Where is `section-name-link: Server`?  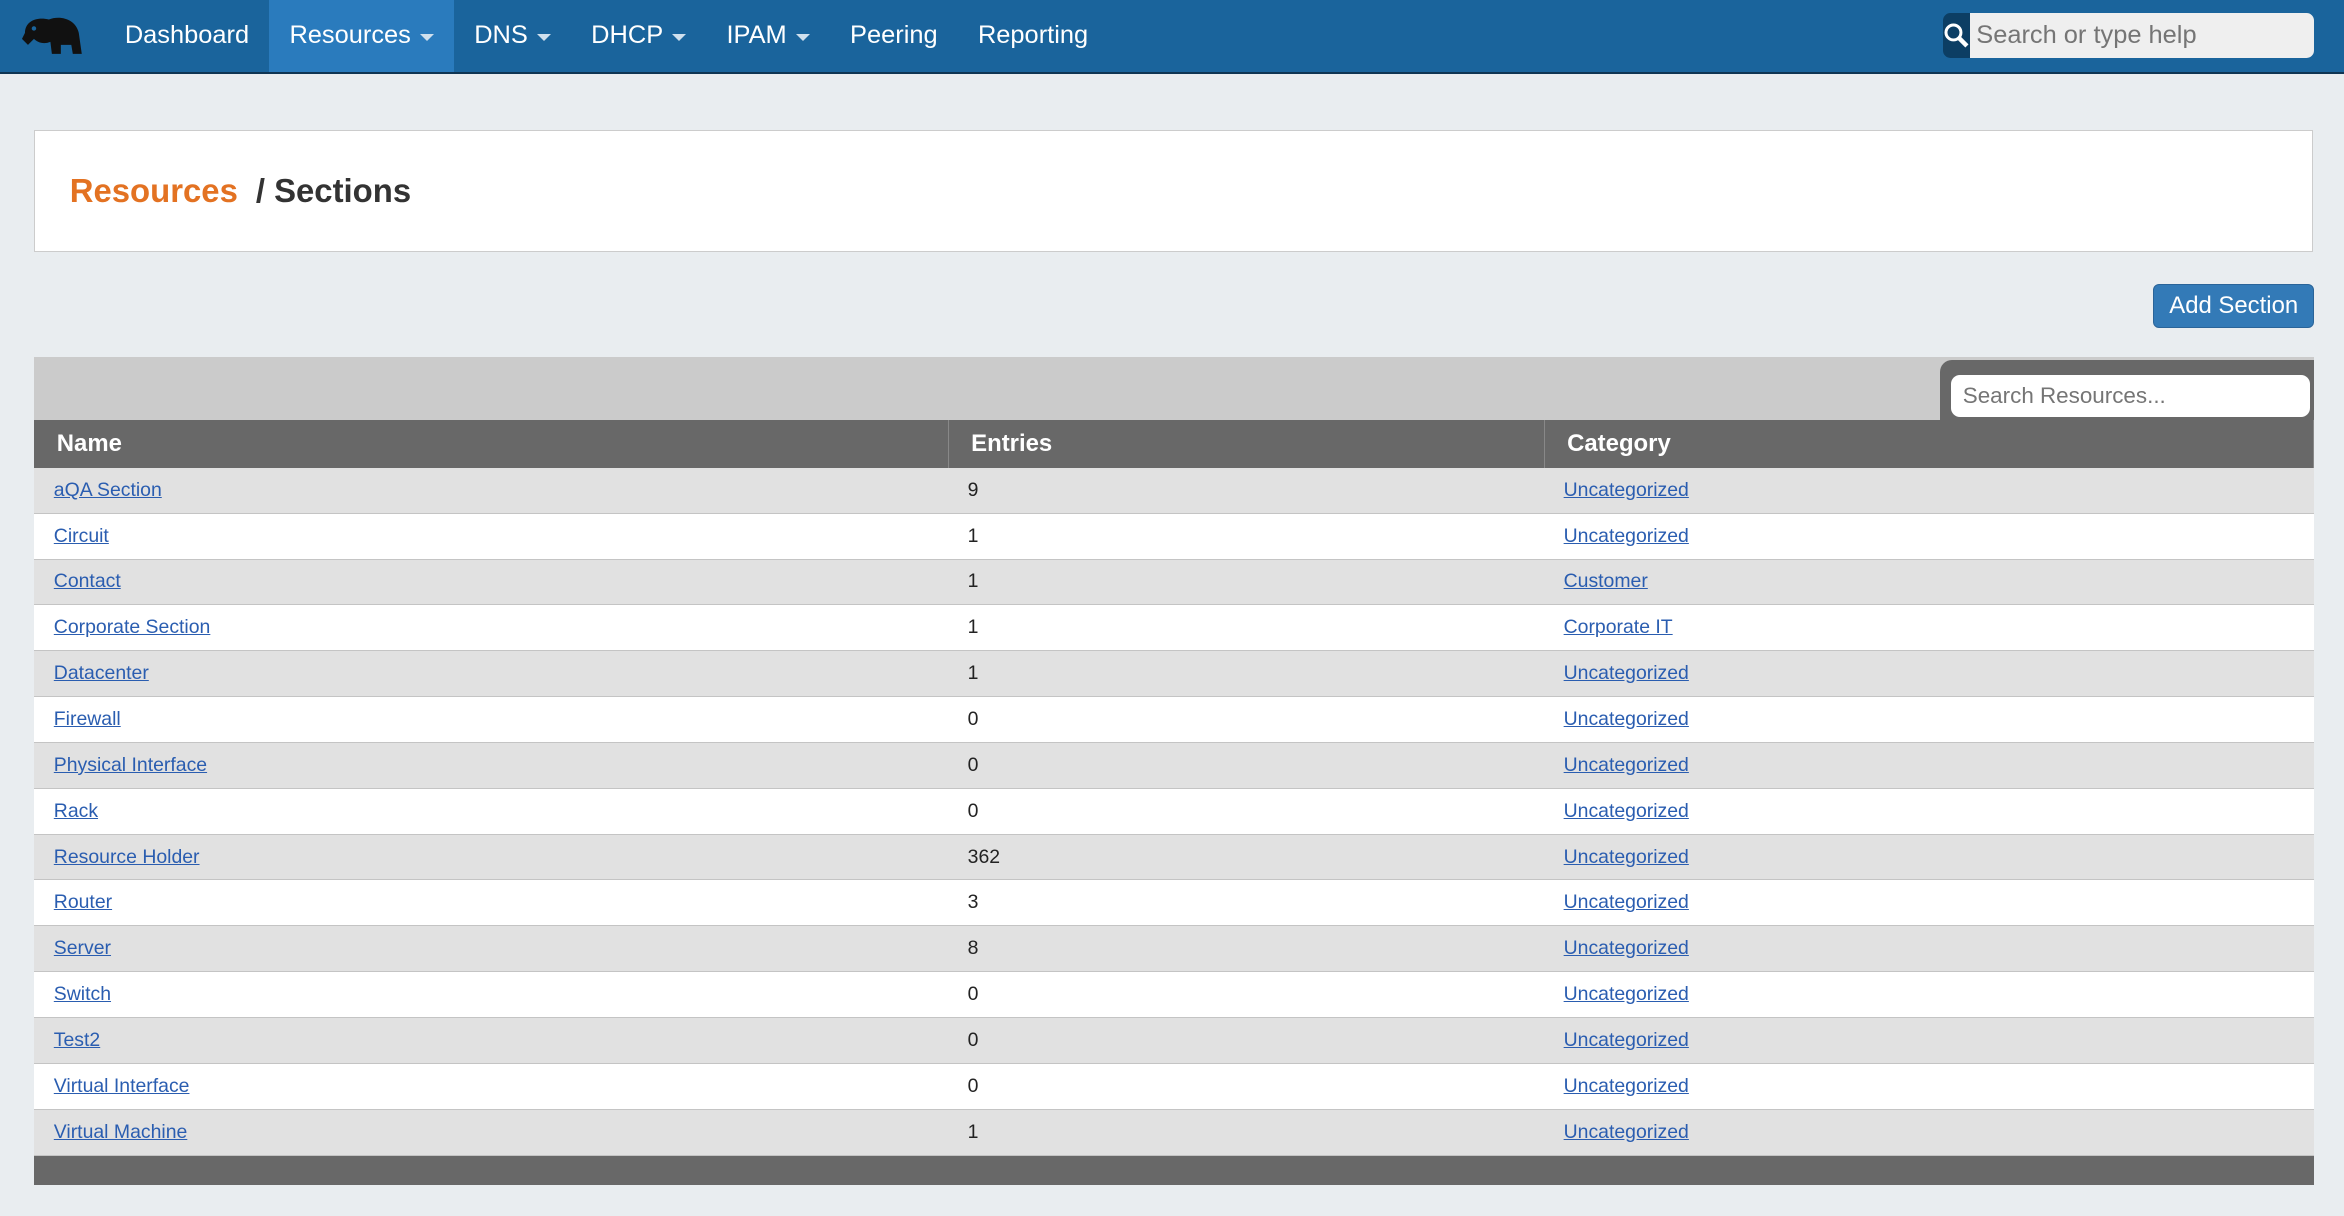
section-name-link: Server is located at coordinates (82, 948).